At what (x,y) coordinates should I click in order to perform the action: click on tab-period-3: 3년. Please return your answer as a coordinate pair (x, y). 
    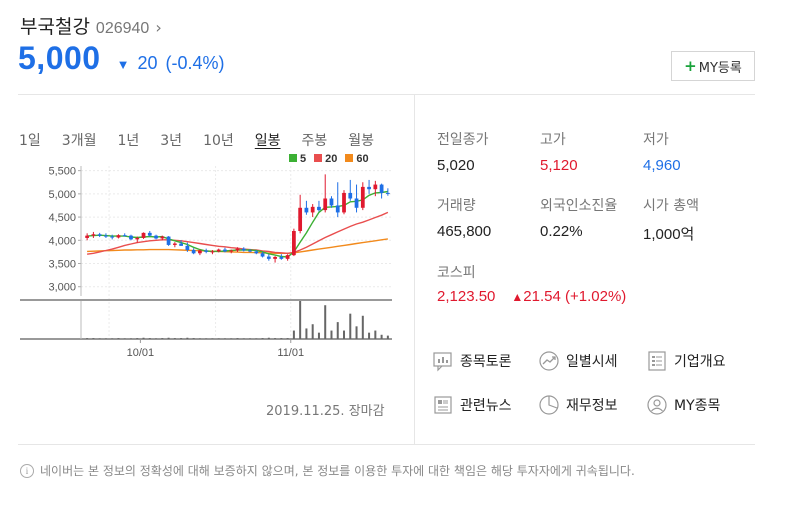
    Looking at the image, I should click on (171, 141).